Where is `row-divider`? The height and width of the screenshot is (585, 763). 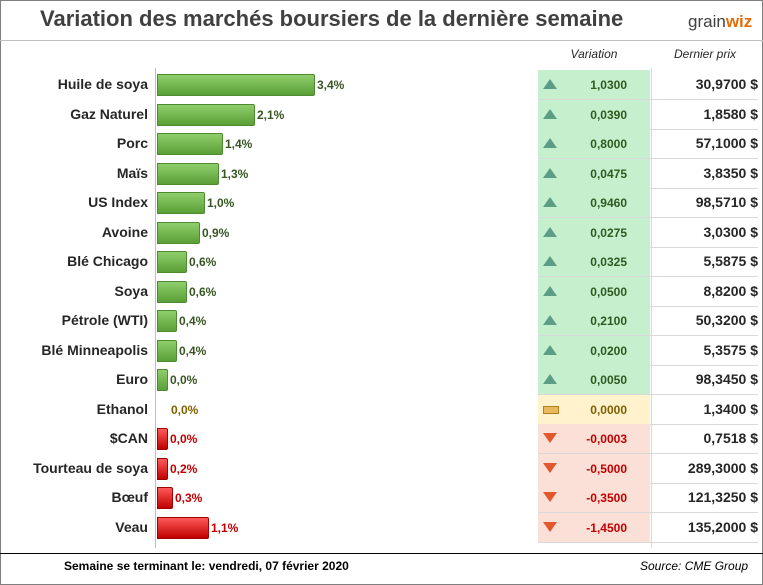
row-divider is located at coordinates (648, 542).